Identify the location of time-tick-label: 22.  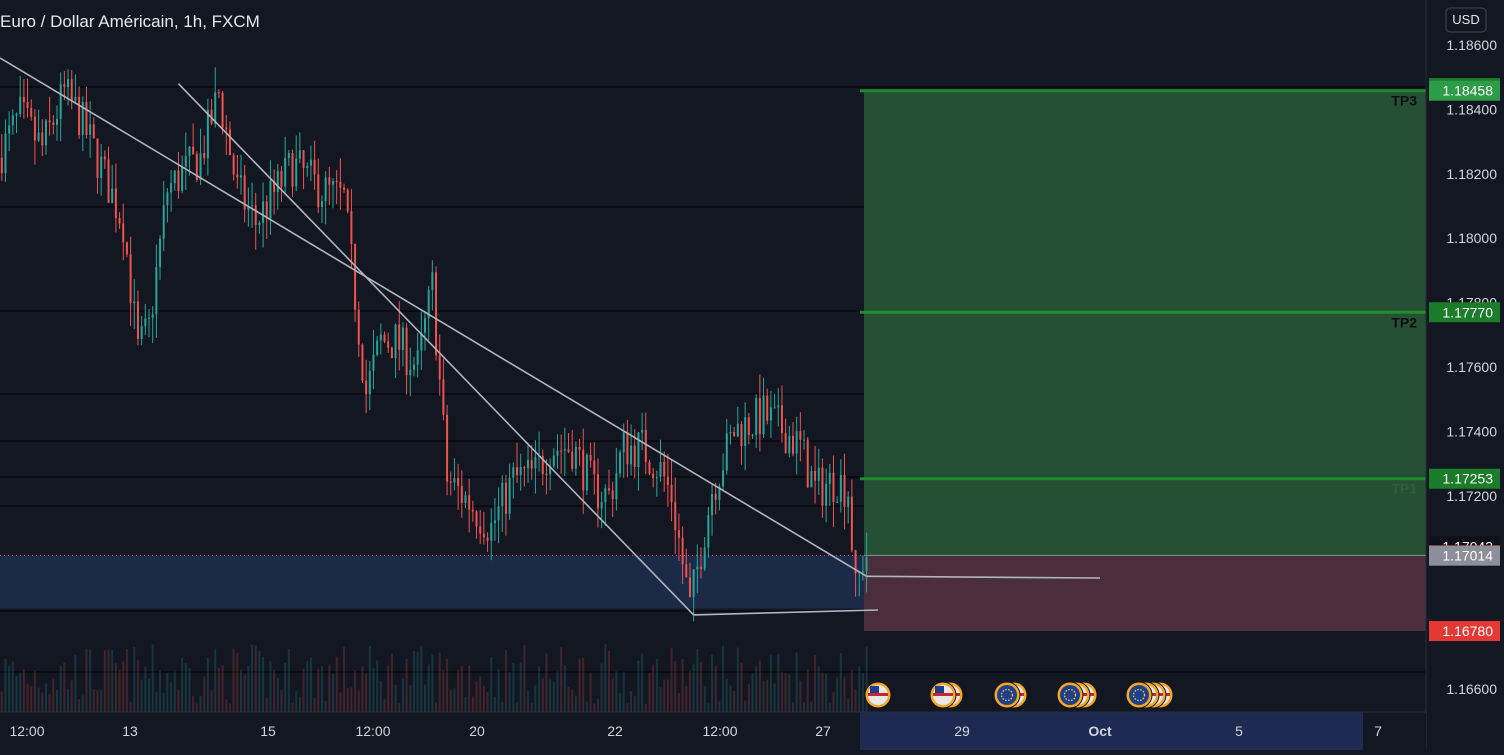
(615, 731).